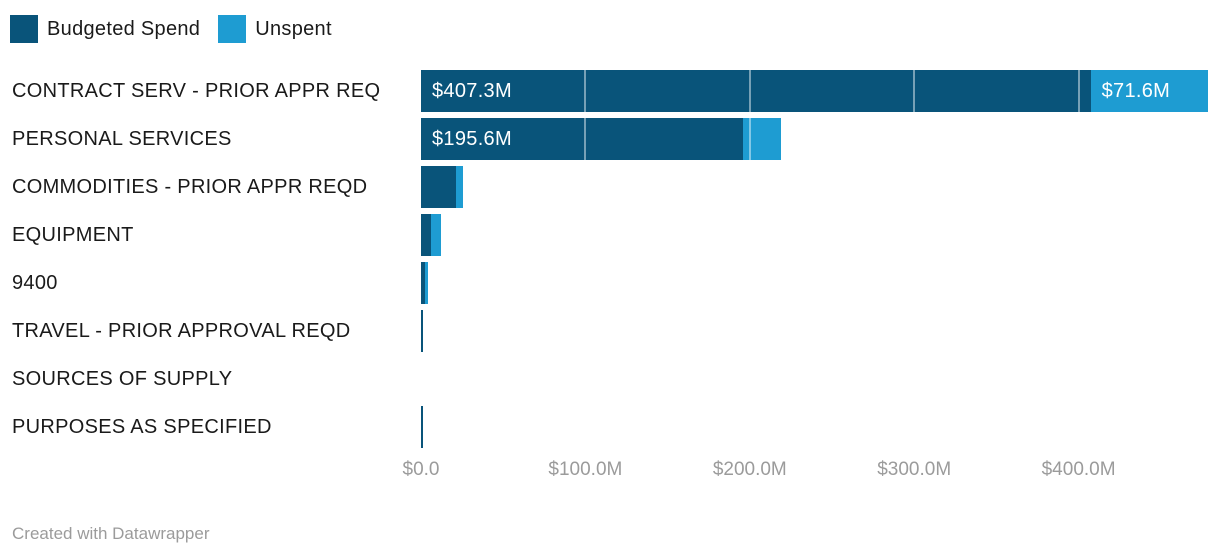  What do you see at coordinates (914, 469) in the screenshot?
I see `x-axis-tick-label: $300.0M` at bounding box center [914, 469].